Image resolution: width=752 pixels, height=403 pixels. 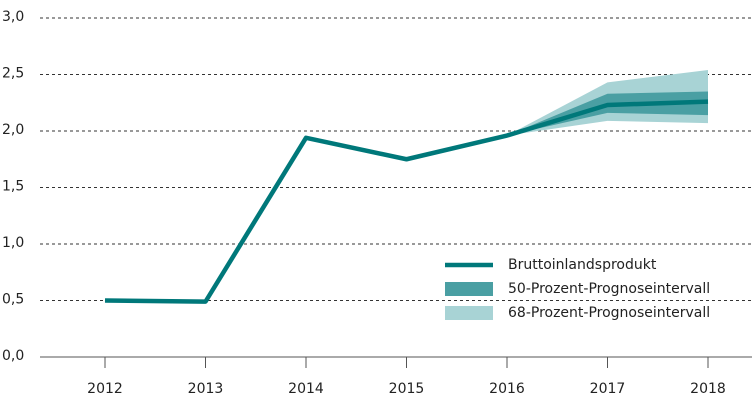 I want to click on legend-label: 50-Prozent-Prognoseintervall, so click(x=609, y=289).